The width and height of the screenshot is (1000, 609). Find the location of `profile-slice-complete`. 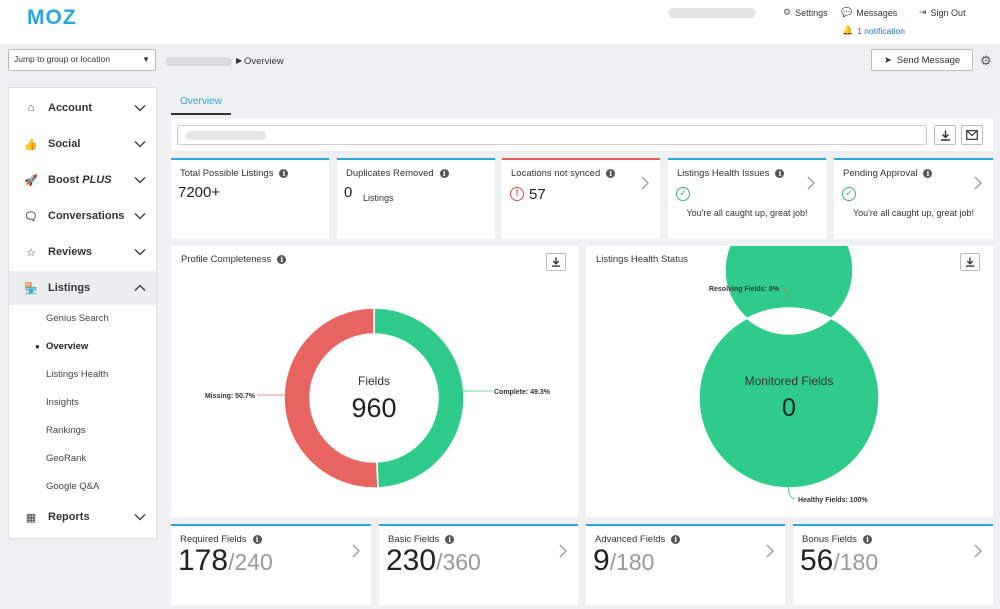

profile-slice-complete is located at coordinates (419, 398).